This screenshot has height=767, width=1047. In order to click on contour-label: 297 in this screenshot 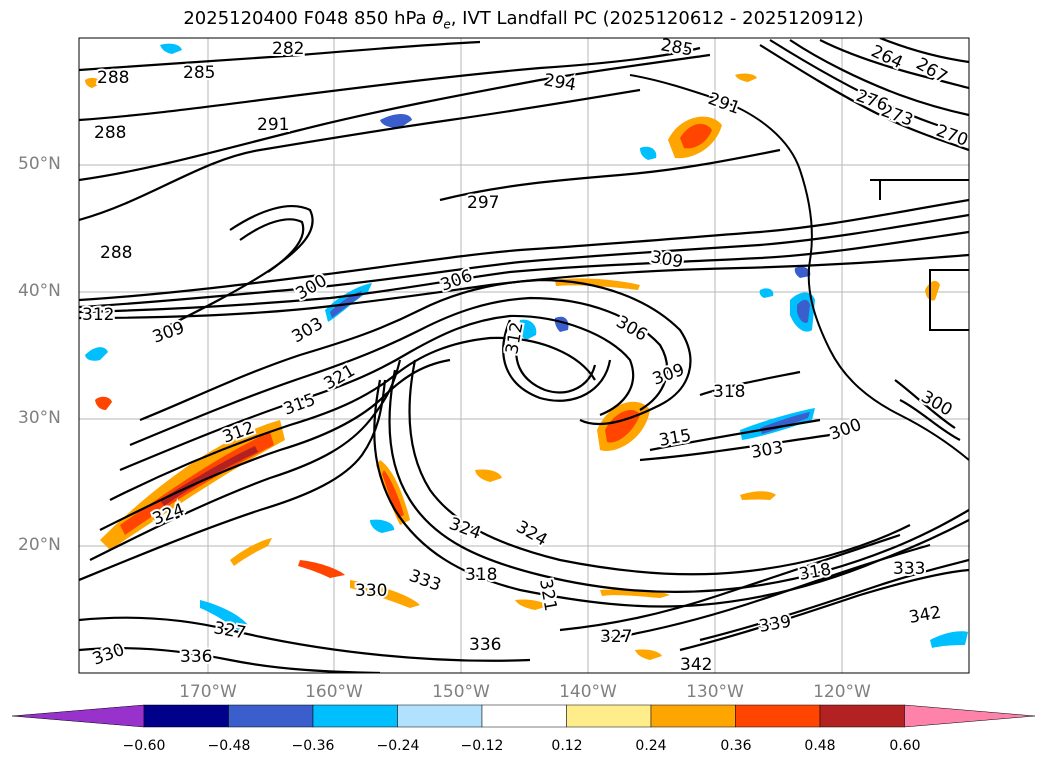, I will do `click(483, 203)`.